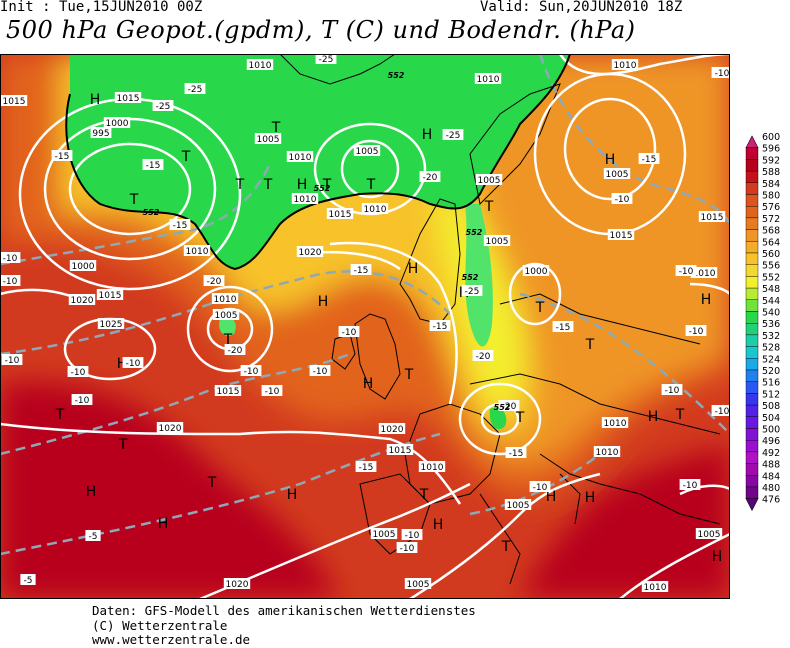  I want to click on color-scale-label: 516, so click(771, 383).